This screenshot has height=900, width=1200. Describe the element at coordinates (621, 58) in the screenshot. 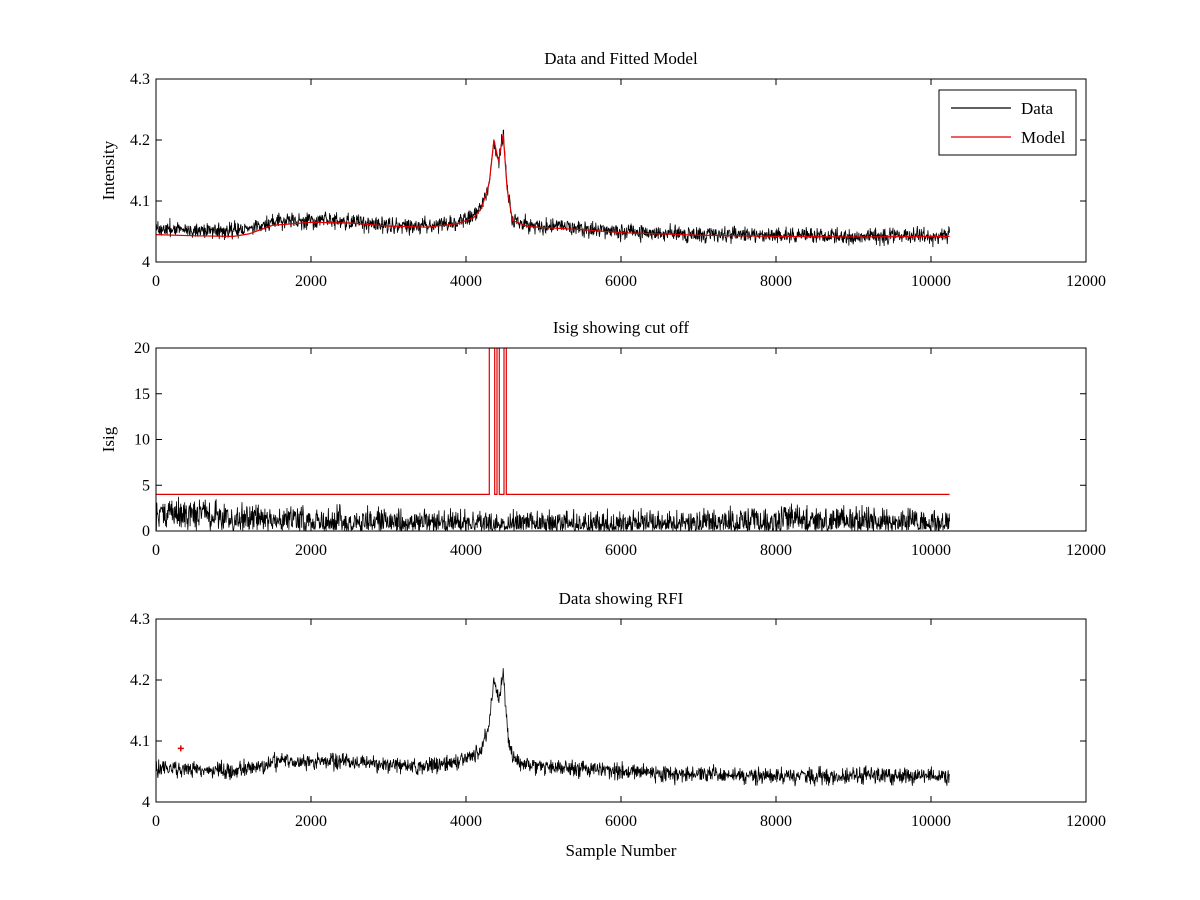

I see `chart-title: Data and Fitted Model` at that location.